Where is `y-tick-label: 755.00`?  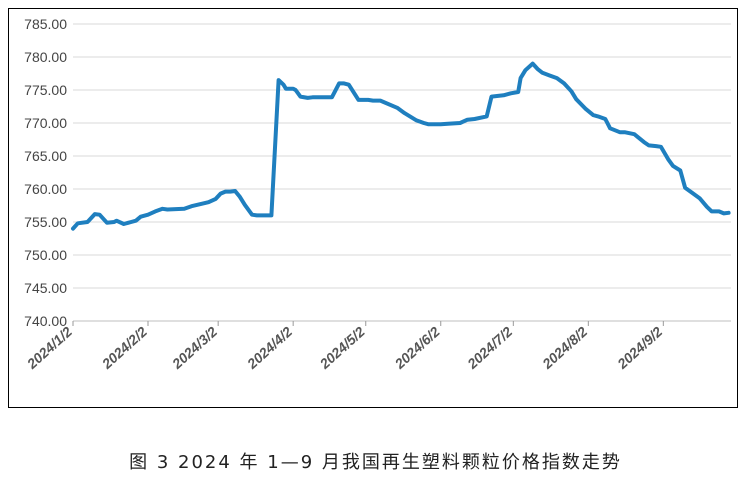
y-tick-label: 755.00 is located at coordinates (45, 222).